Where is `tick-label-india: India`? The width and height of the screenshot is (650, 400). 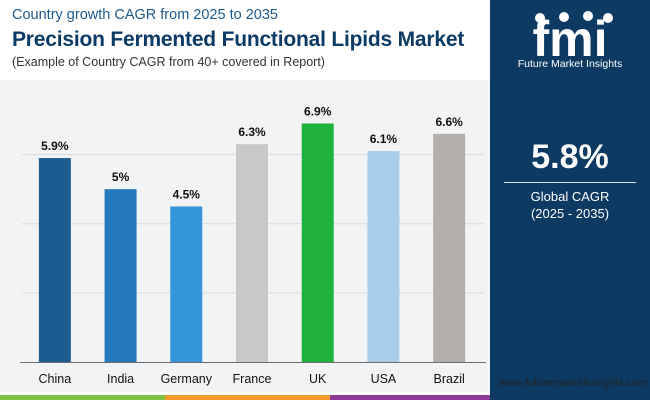 tick-label-india: India is located at coordinates (120, 379).